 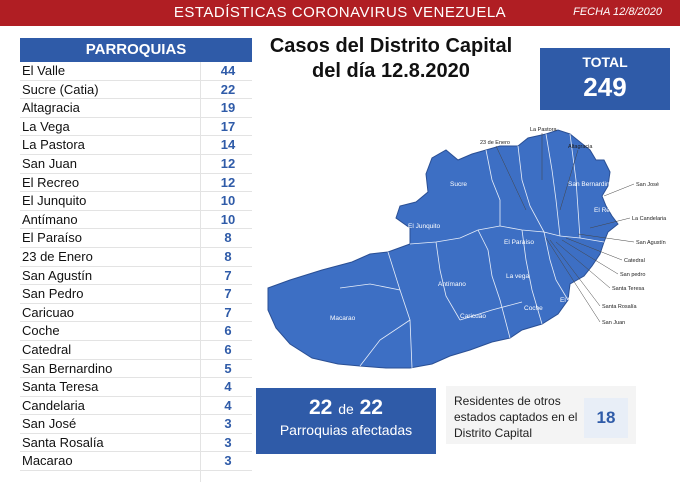 I want to click on label-san-bernardino: San Bernardino, so click(x=591, y=184).